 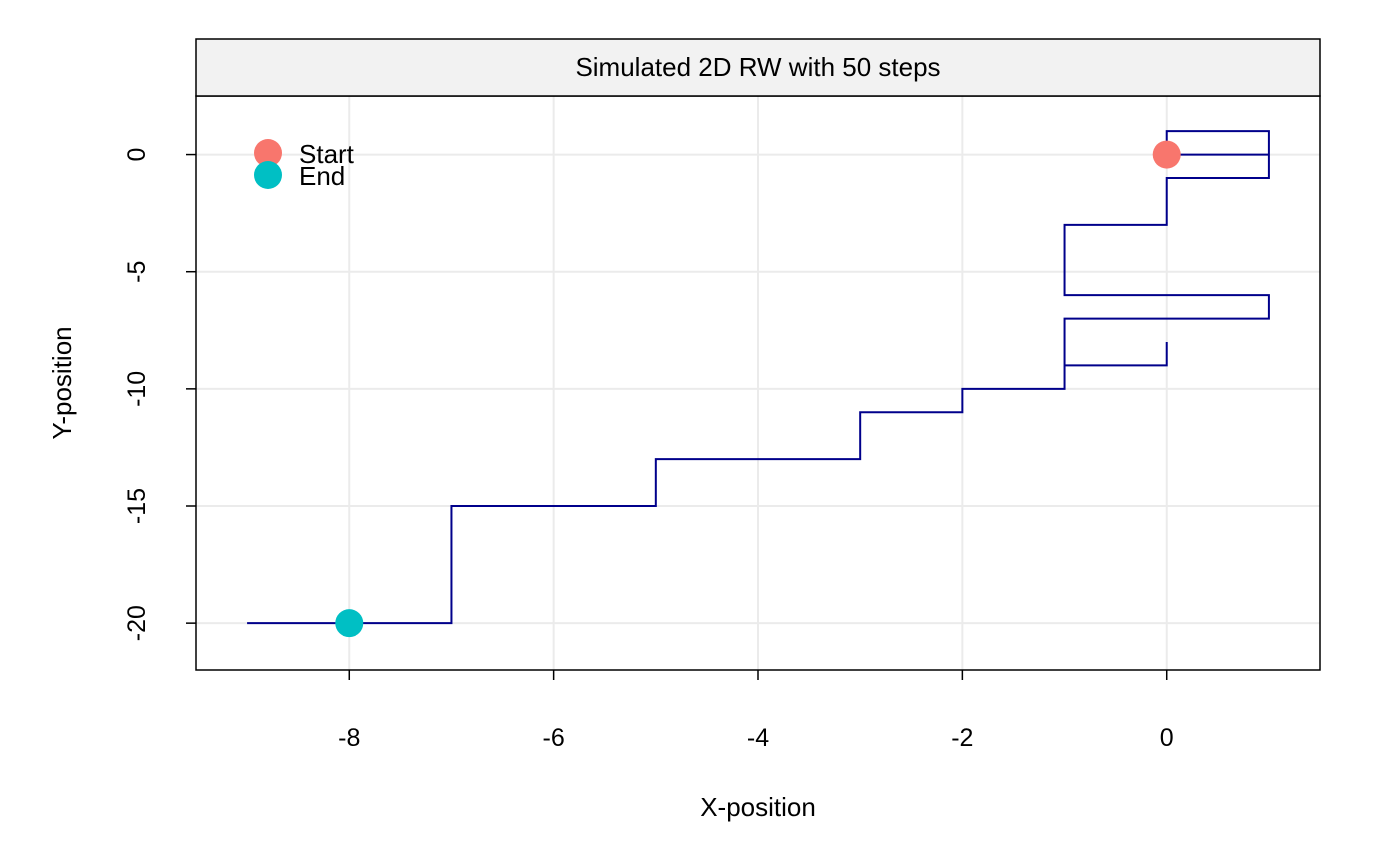 I want to click on x-tick-label: 0, so click(x=1167, y=738).